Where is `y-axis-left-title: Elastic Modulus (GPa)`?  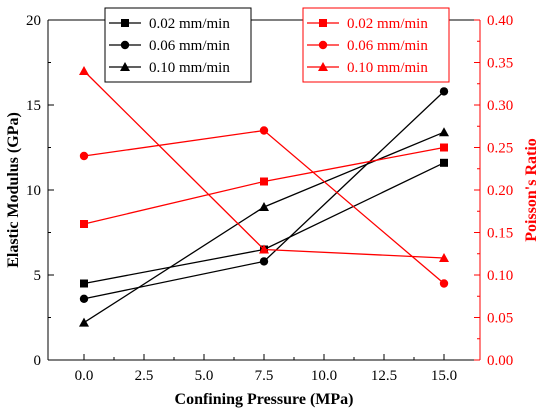 y-axis-left-title: Elastic Modulus (GPa) is located at coordinates (13, 190).